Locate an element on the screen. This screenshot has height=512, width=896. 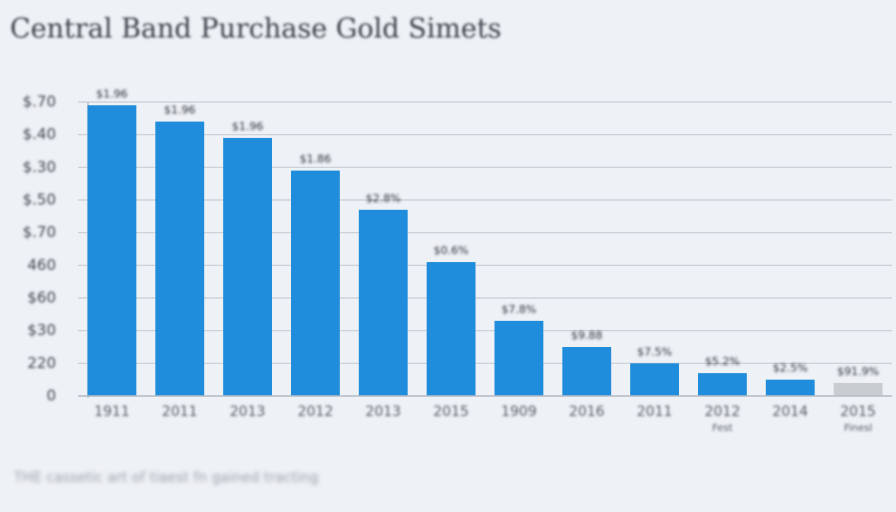
bar-annotation: $7.5% is located at coordinates (654, 351).